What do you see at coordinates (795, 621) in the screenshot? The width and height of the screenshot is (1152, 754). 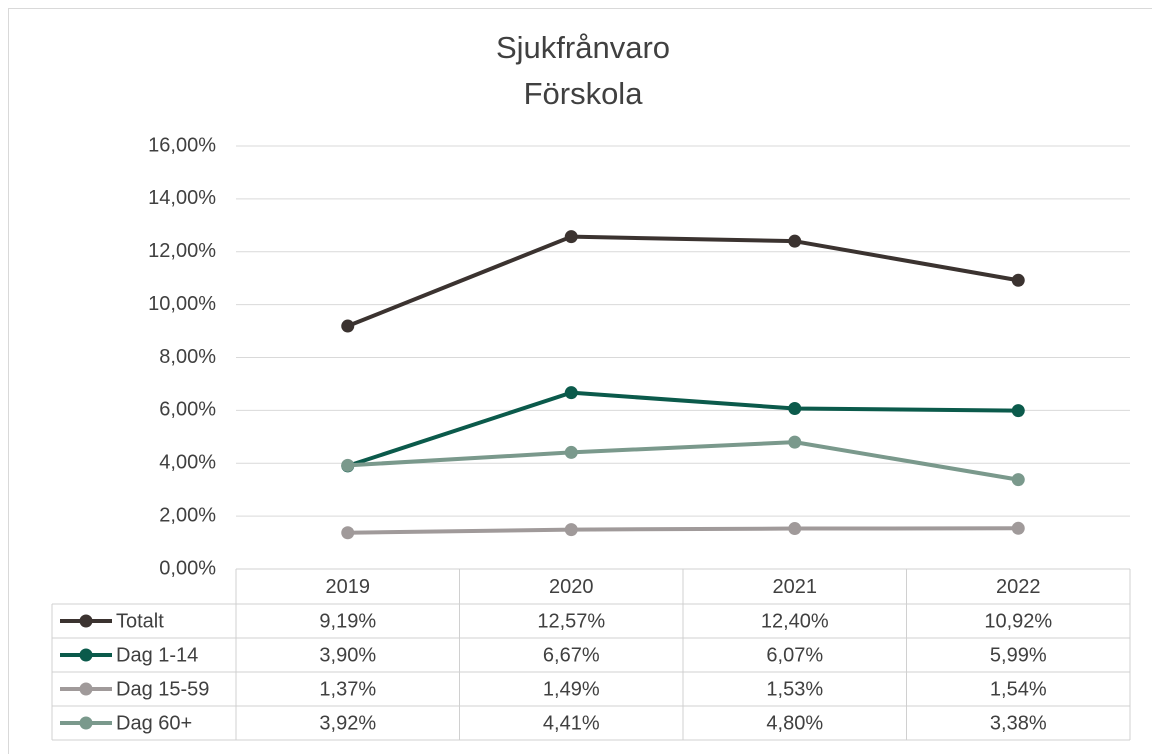 I see `table-cell: 12,40%` at bounding box center [795, 621].